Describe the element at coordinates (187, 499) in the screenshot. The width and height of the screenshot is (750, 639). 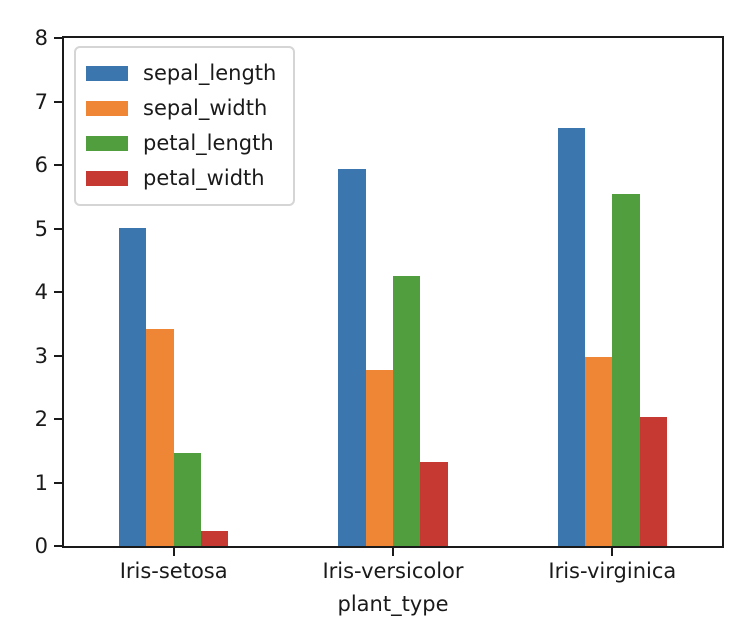
I see `bar-petal_length-Iris-setosa` at that location.